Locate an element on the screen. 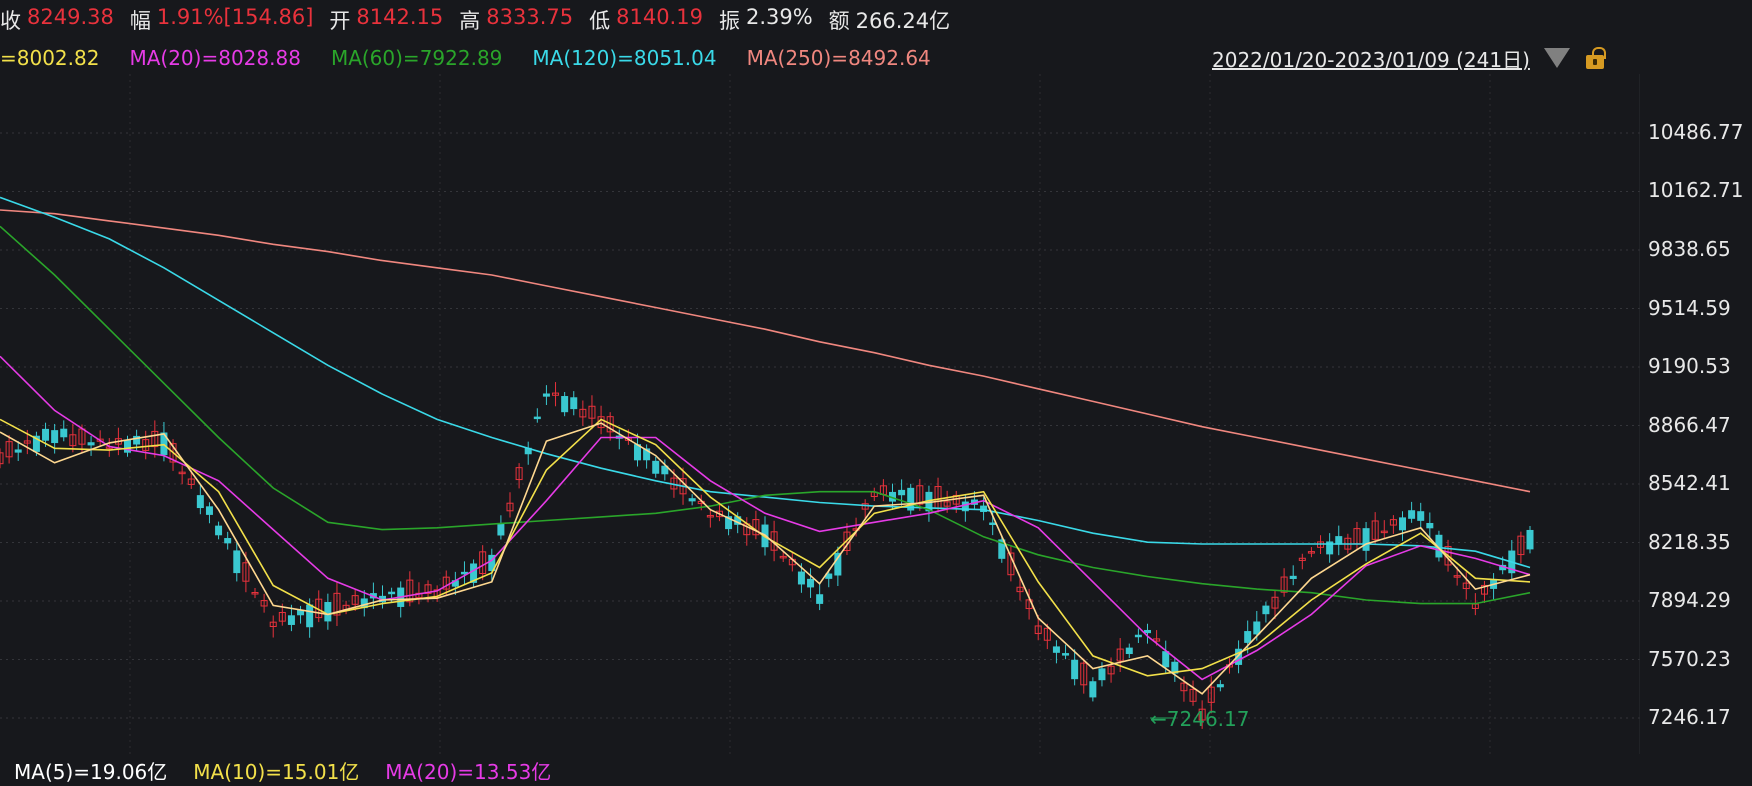  y-tick: 10486.77 is located at coordinates (1696, 132).